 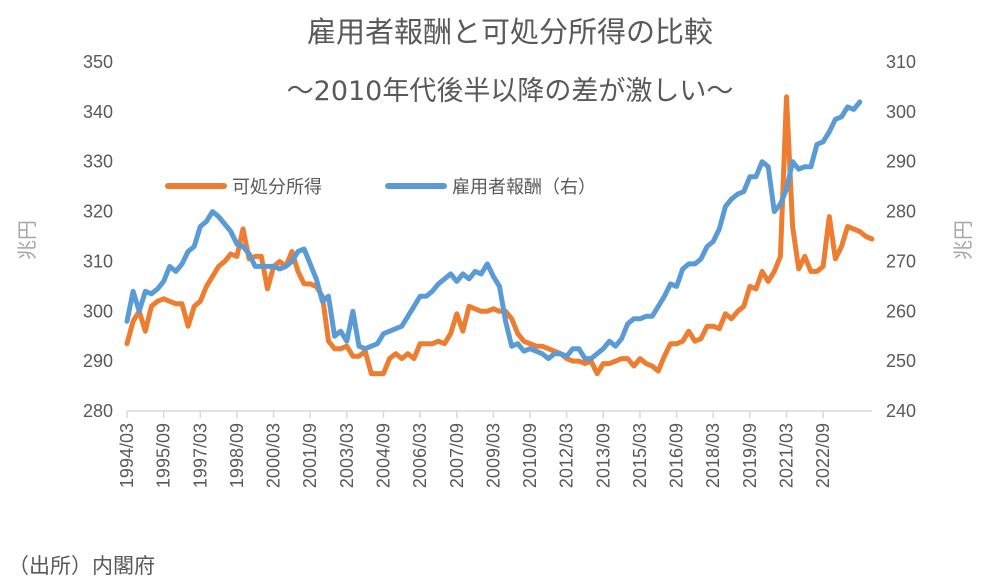 What do you see at coordinates (98, 261) in the screenshot?
I see `left-tick-label: 310` at bounding box center [98, 261].